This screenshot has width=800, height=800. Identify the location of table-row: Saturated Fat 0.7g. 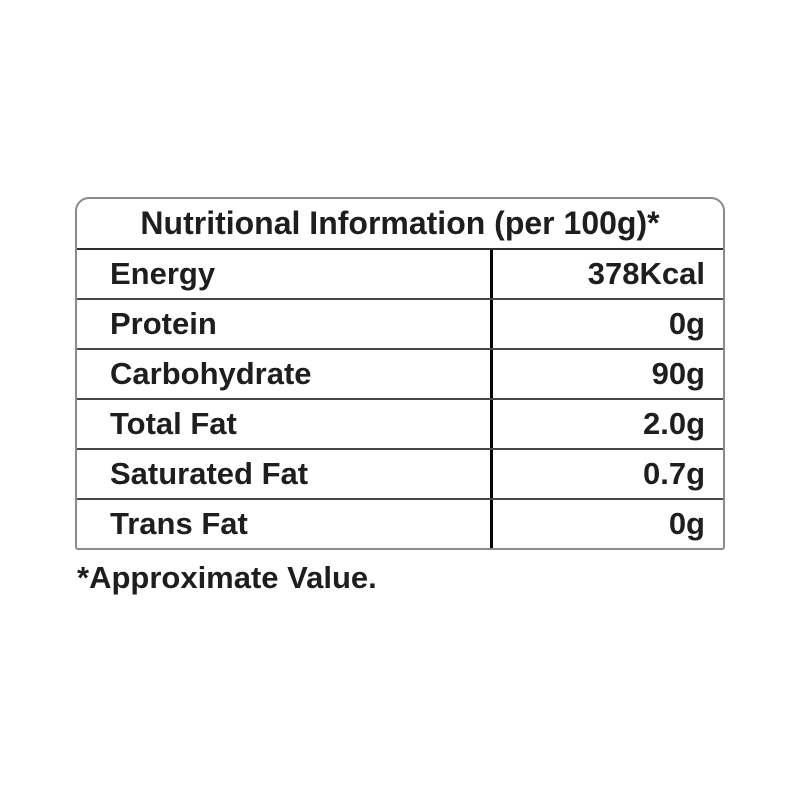
(400, 475).